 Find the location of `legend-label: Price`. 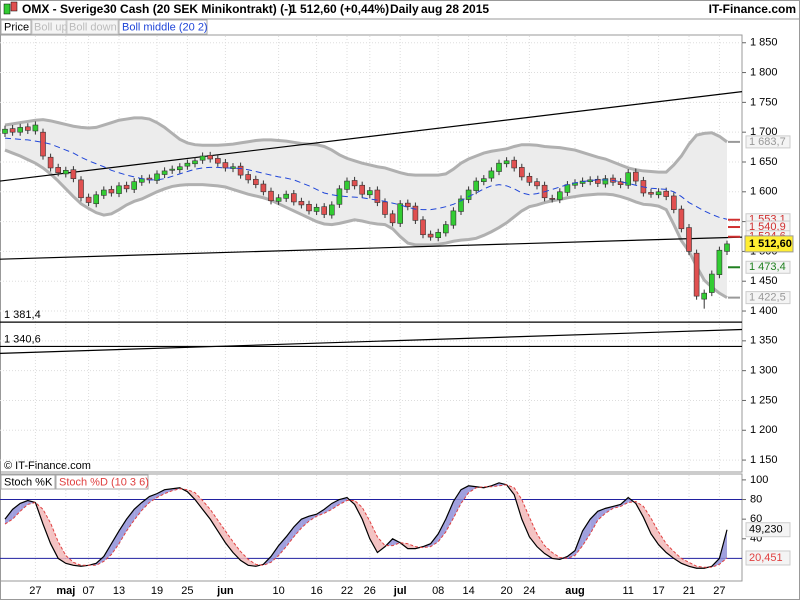

legend-label: Price is located at coordinates (16, 27).